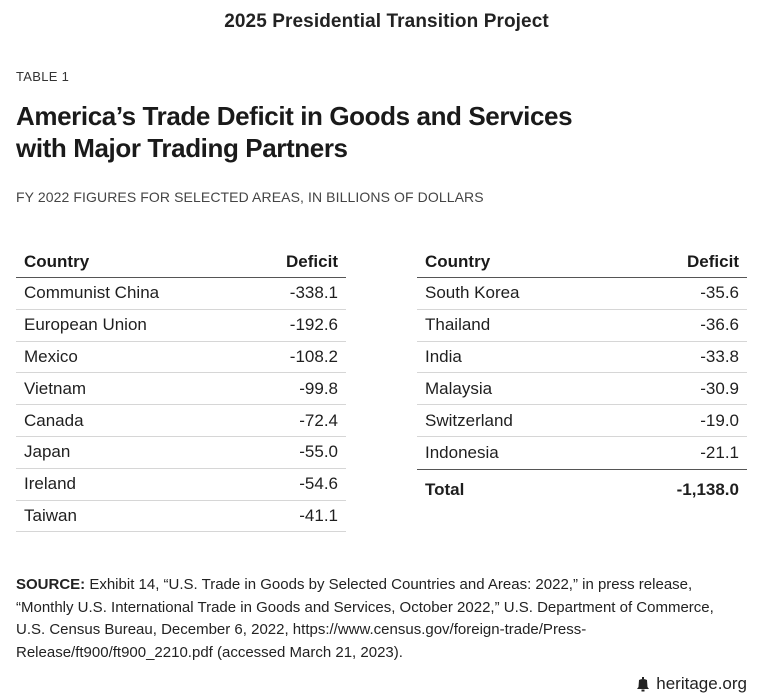  I want to click on deficit-cell: -30.9, so click(719, 388).